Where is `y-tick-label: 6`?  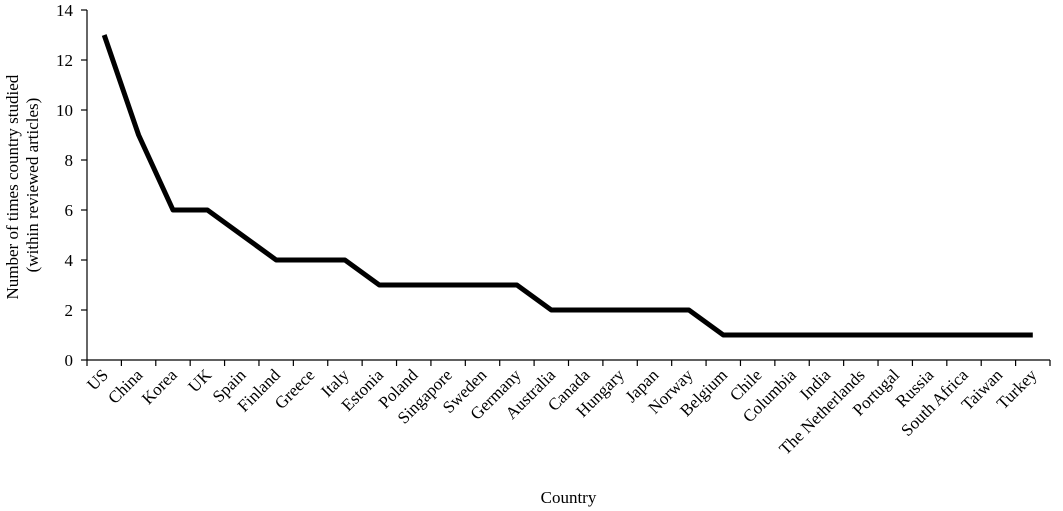 y-tick-label: 6 is located at coordinates (69, 210).